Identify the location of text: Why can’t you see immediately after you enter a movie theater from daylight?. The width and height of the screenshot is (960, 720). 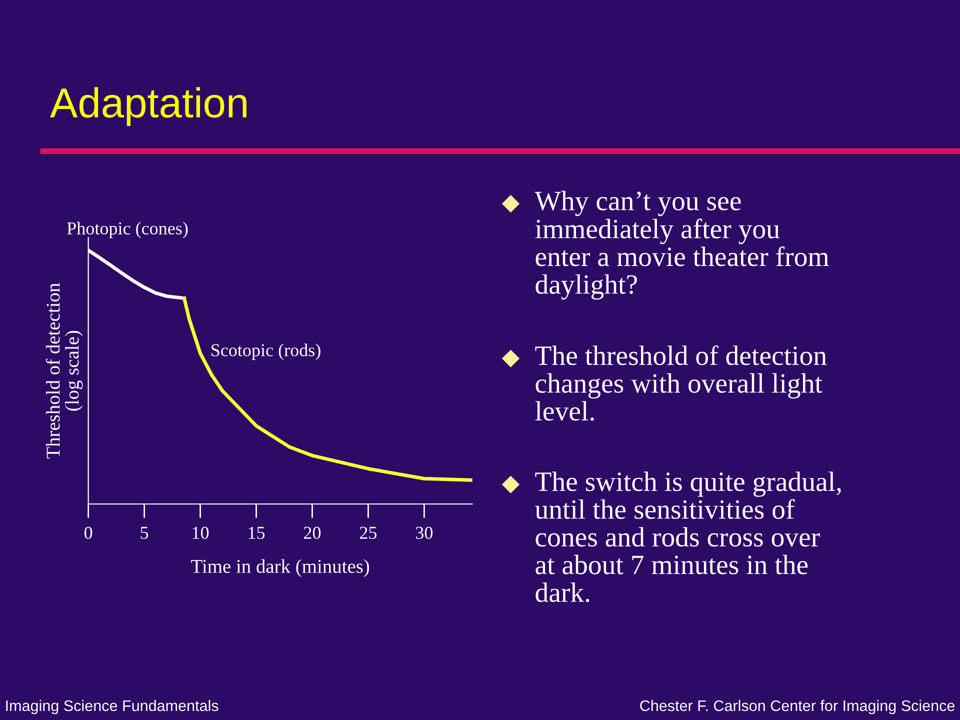
(681, 245).